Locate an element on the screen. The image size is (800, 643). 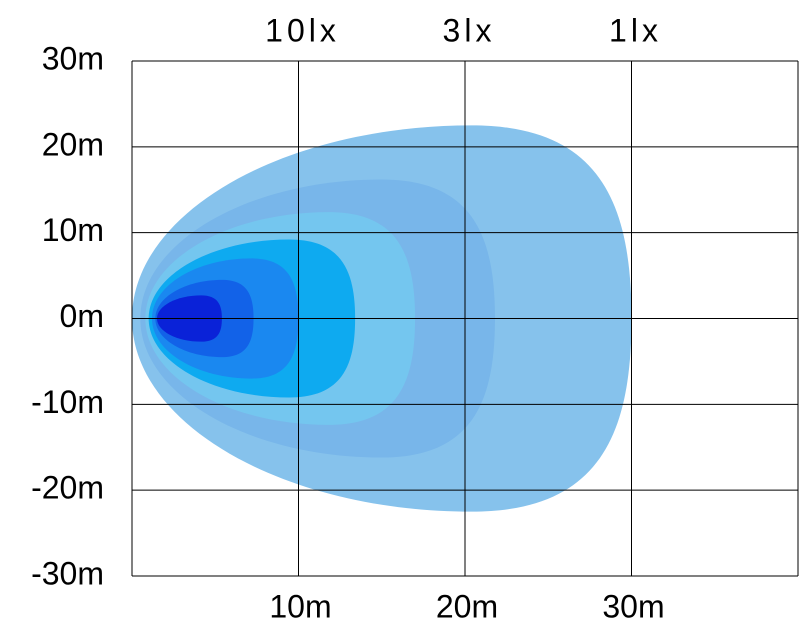
y-tick-label: 0m is located at coordinates (82, 316).